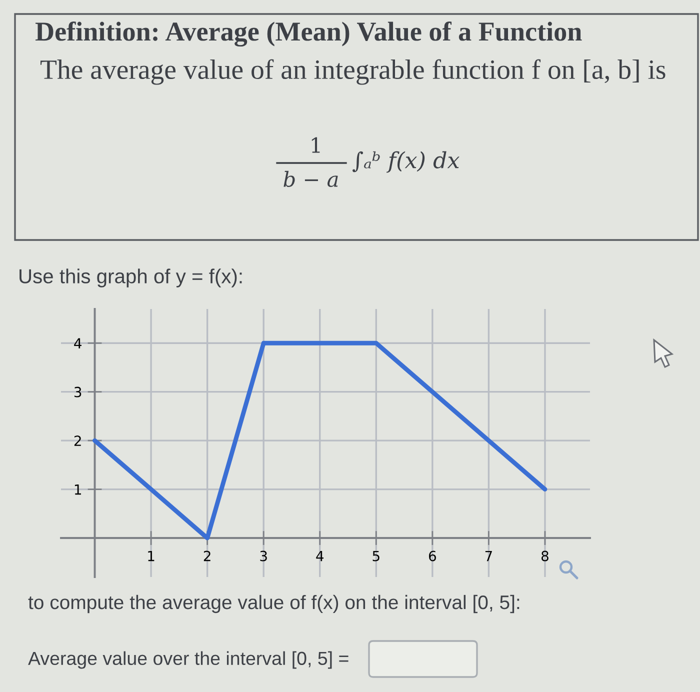  What do you see at coordinates (316, 145) in the screenshot?
I see `text: 1` at bounding box center [316, 145].